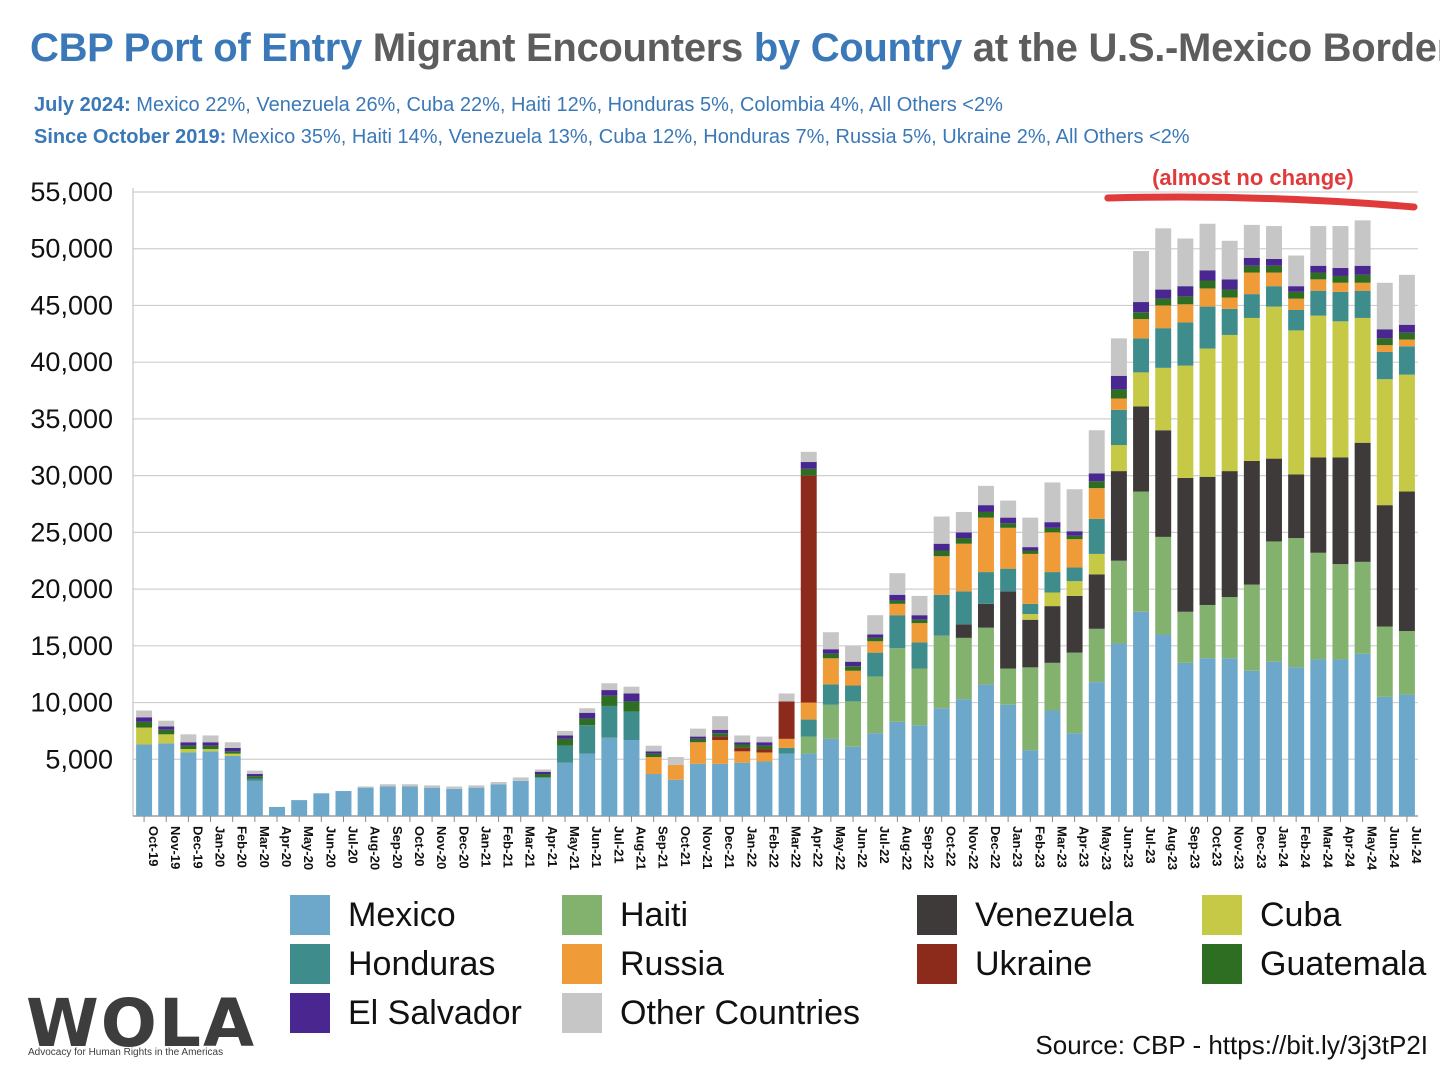 The height and width of the screenshot is (1080, 1440). I want to click on x-tick-label: Oct-23, so click(1217, 846).